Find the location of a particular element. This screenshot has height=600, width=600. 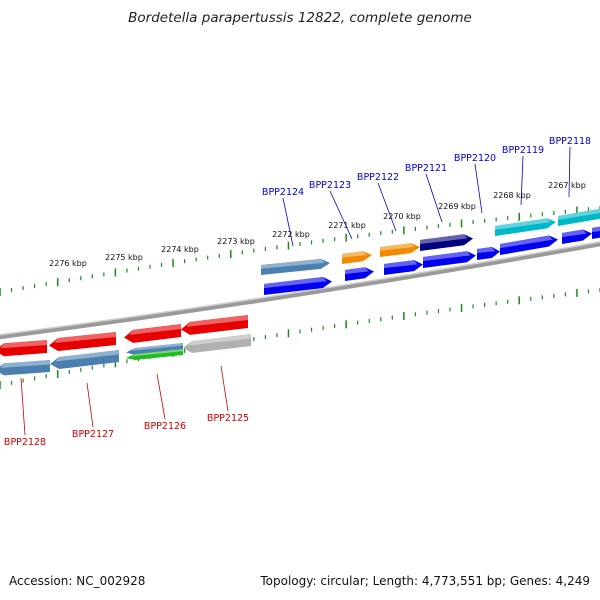

cds-bpp2123-row is located at coordinates (359, 274).